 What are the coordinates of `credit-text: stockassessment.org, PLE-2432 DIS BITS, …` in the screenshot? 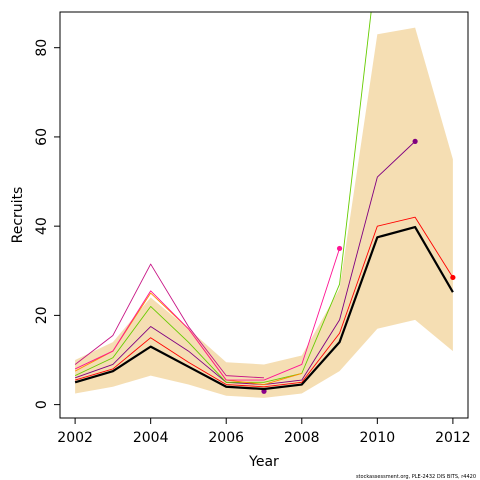 It's located at (416, 477).